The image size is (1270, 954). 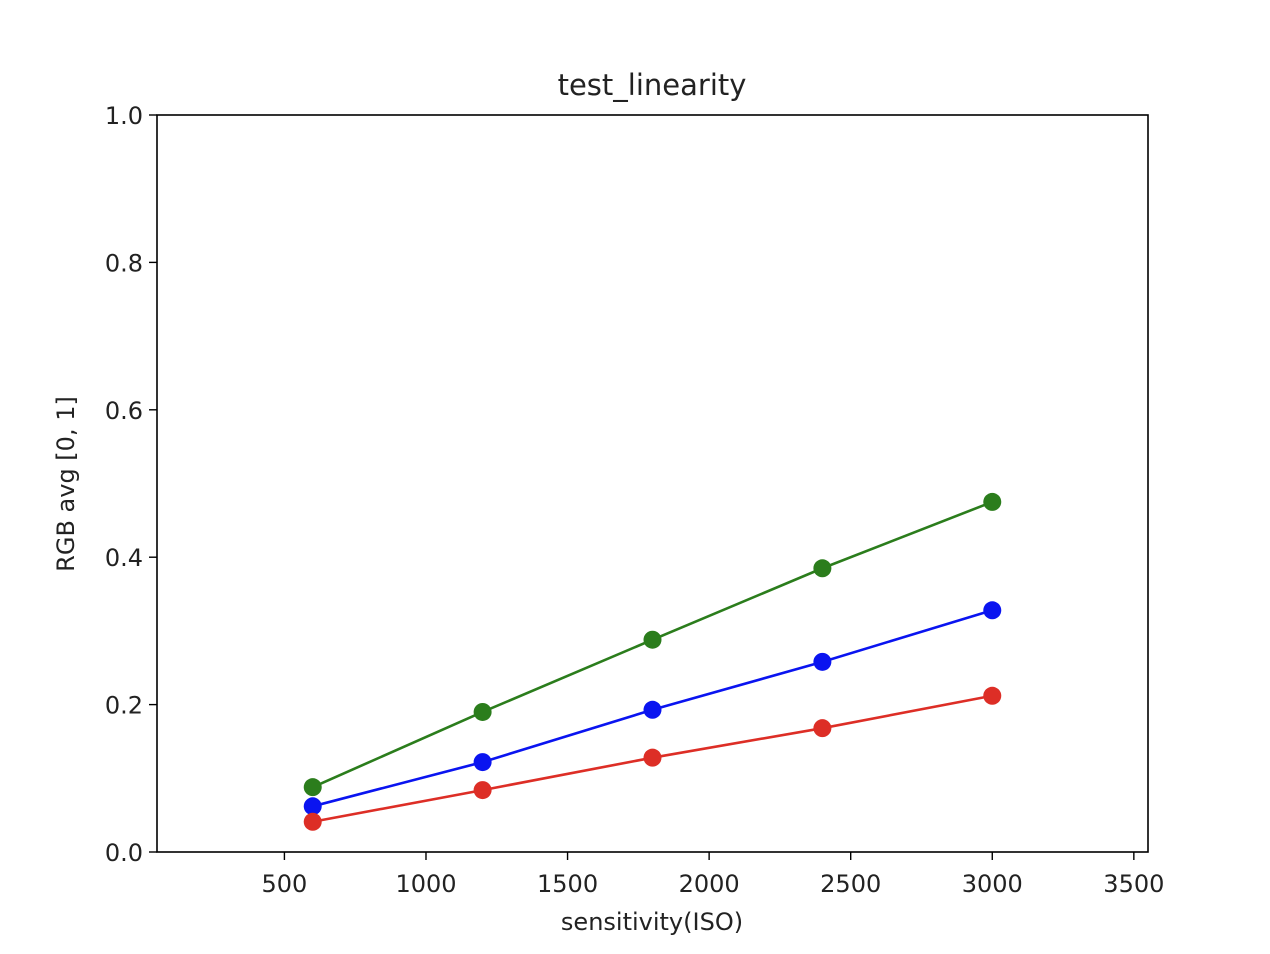 What do you see at coordinates (652, 85) in the screenshot?
I see `chart-title: test_linearity` at bounding box center [652, 85].